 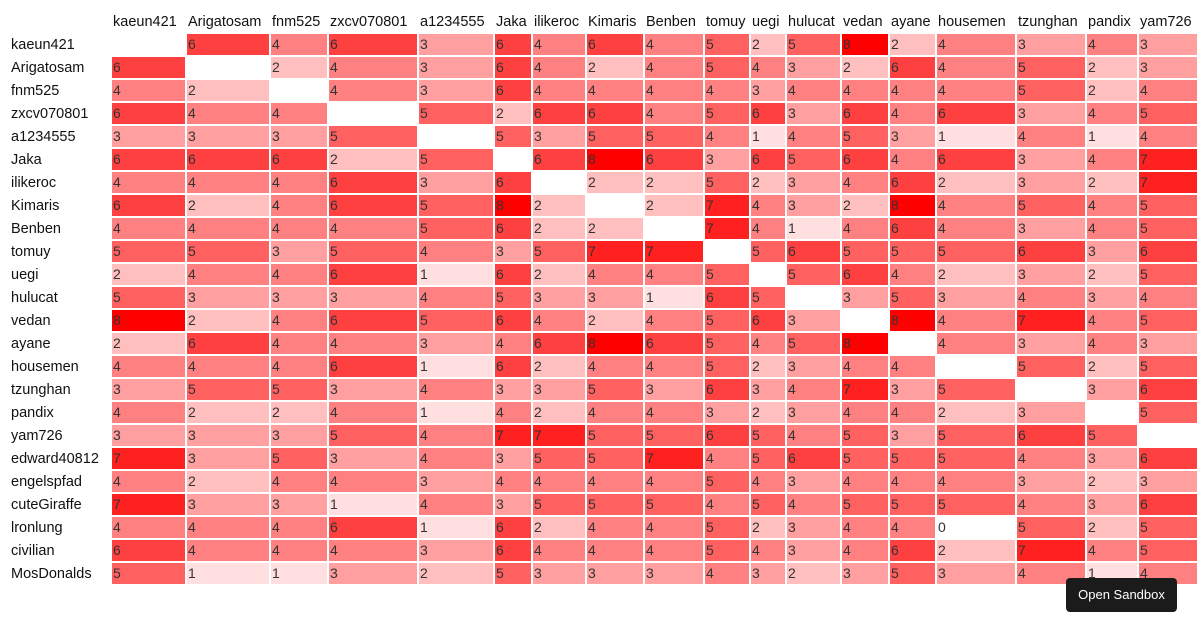 What do you see at coordinates (24, 275) in the screenshot?
I see `row-label: uegi` at bounding box center [24, 275].